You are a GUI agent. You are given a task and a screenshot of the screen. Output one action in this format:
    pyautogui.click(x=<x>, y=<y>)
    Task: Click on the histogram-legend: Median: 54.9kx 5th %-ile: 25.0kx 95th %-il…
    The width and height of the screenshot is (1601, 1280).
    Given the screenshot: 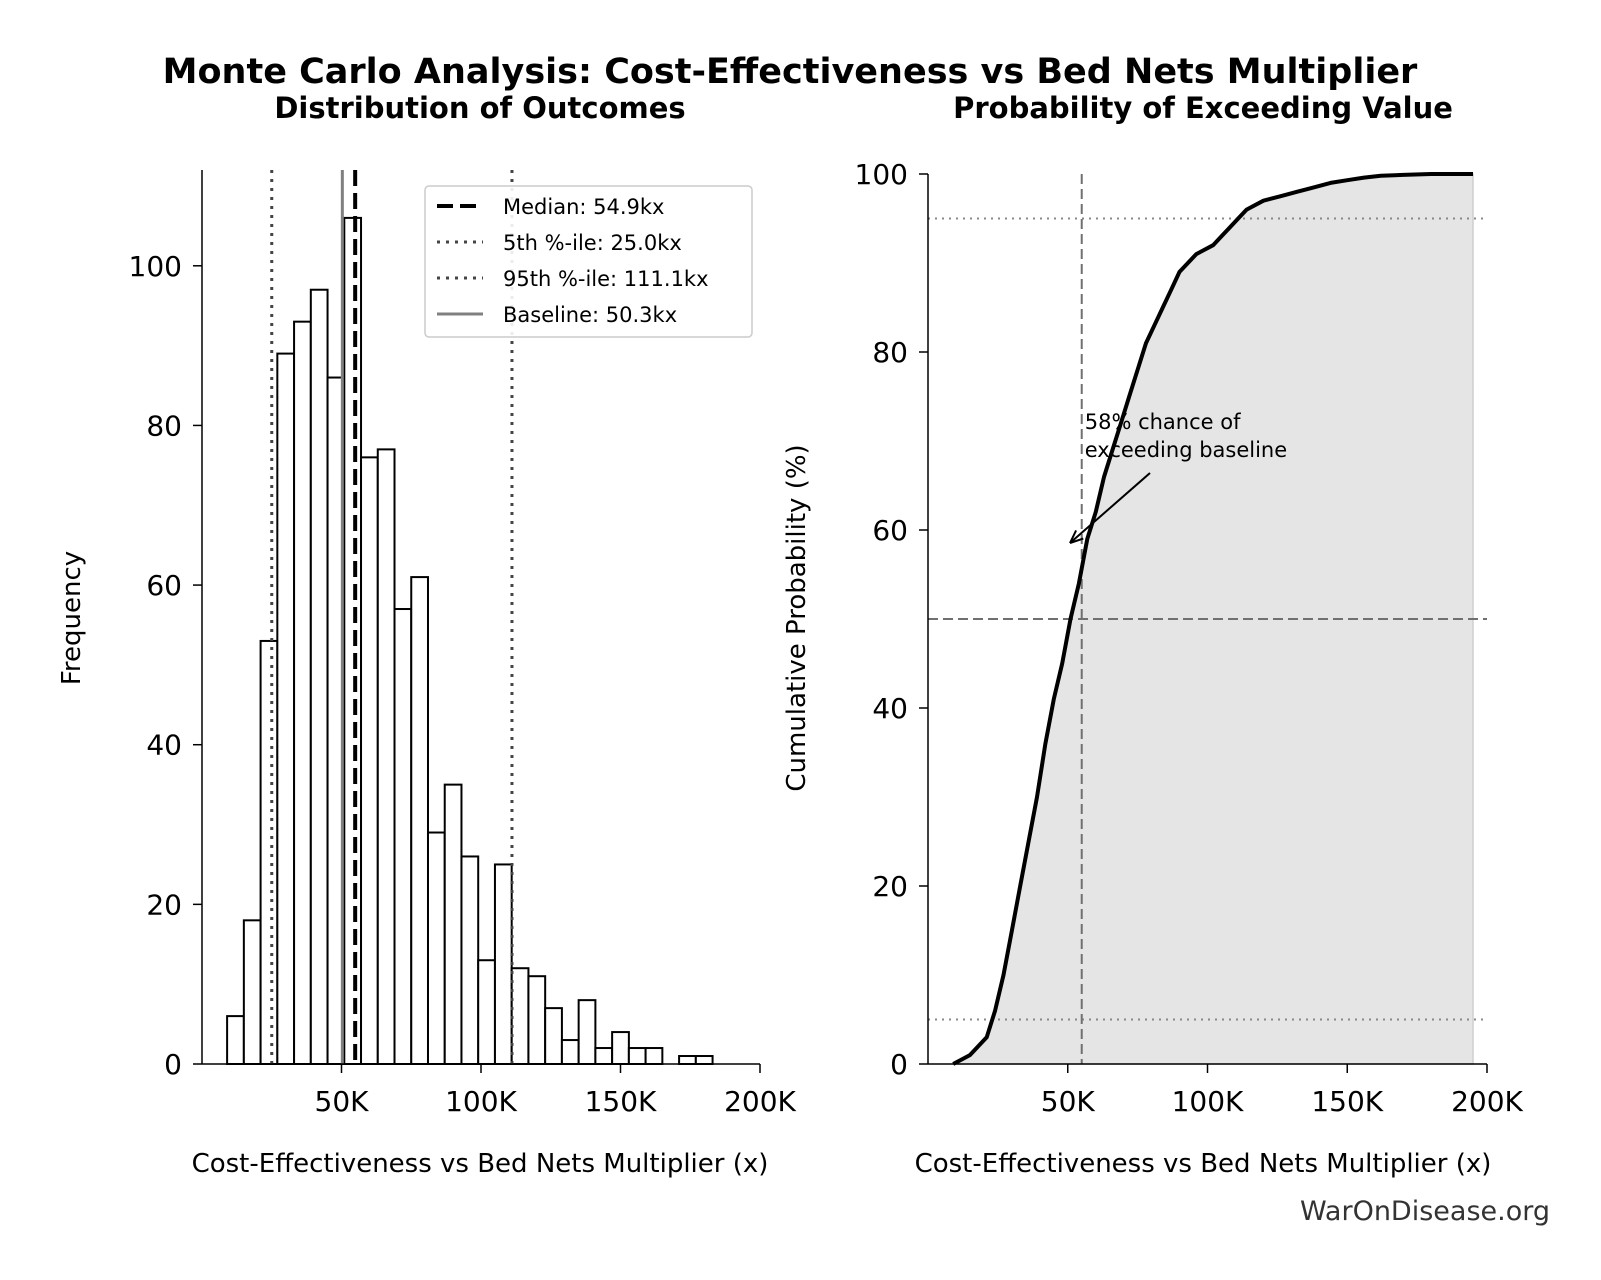 What is the action you would take?
    pyautogui.click(x=588, y=261)
    